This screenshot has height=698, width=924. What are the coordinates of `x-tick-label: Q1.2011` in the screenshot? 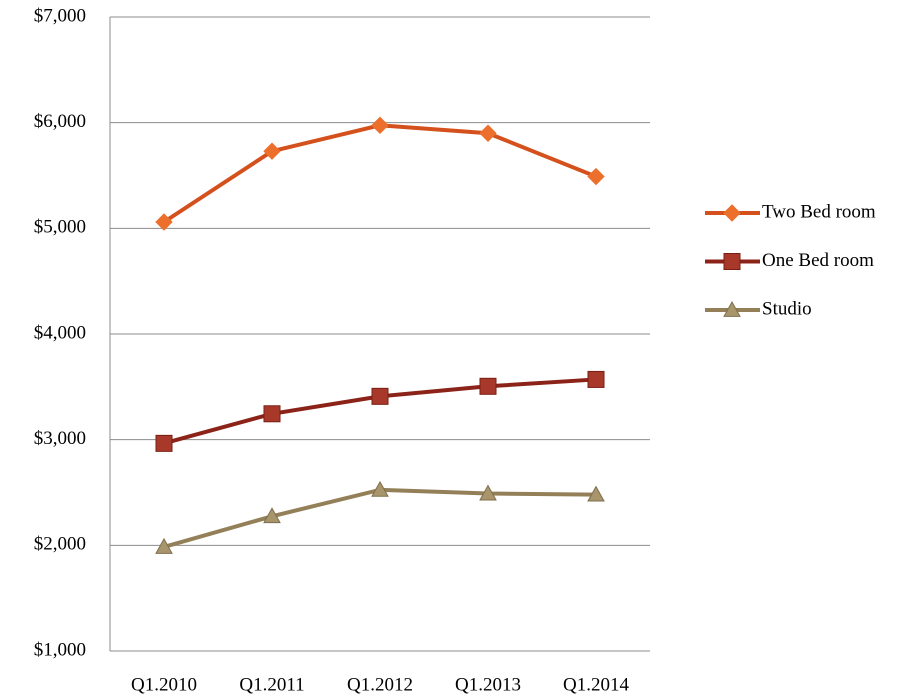 It's located at (271, 684).